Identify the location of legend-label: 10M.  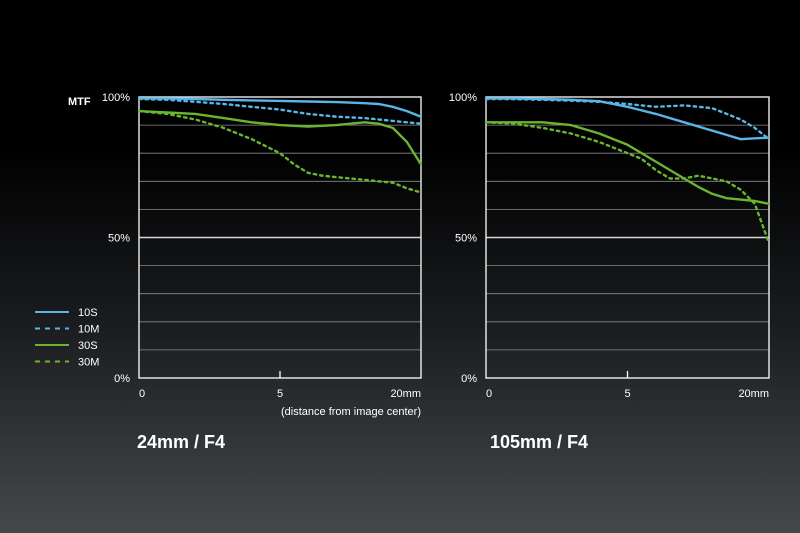
(88, 330).